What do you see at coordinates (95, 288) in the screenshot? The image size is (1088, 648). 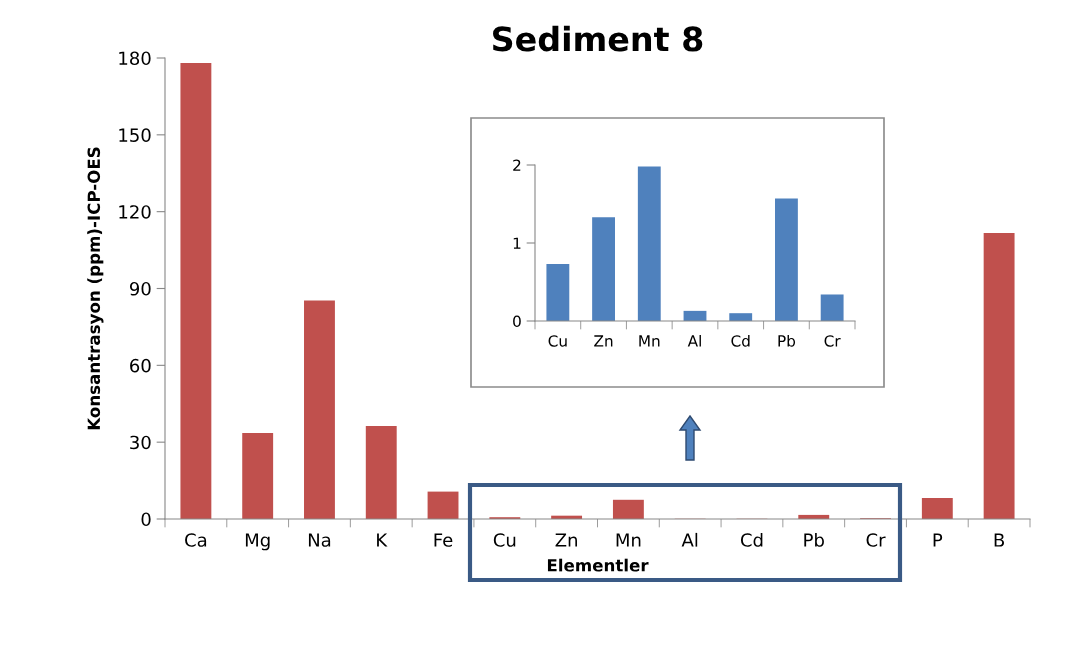 I see `y-axis-title: Konsantrasyon (ppm)-ICP-OES` at bounding box center [95, 288].